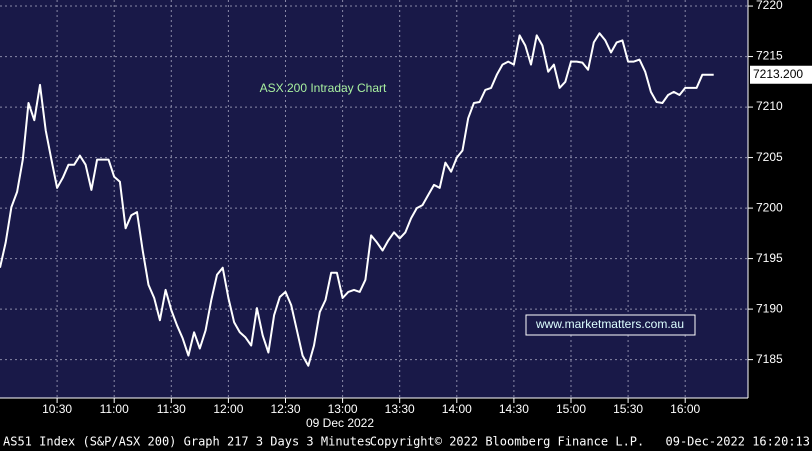  Describe the element at coordinates (507, 442) in the screenshot. I see `footer-center: Copyright© 2022 Bloomberg Finance L.P.` at that location.